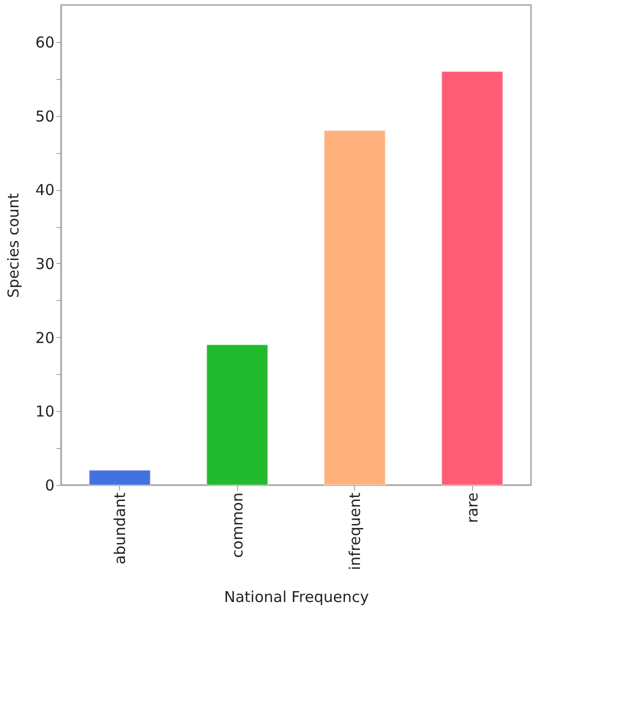  Describe the element at coordinates (44, 116) in the screenshot. I see `y-tick-label: 50` at that location.